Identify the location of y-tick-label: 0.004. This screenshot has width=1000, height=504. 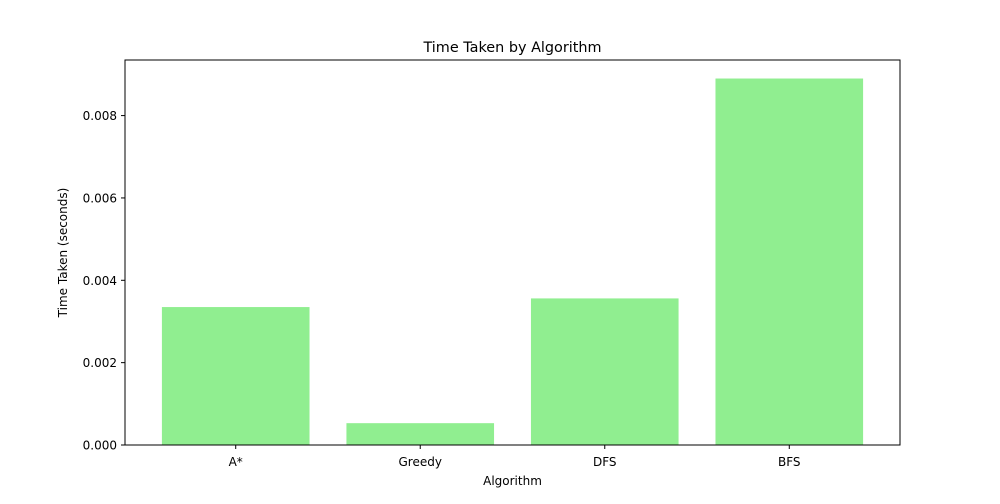
(100, 281).